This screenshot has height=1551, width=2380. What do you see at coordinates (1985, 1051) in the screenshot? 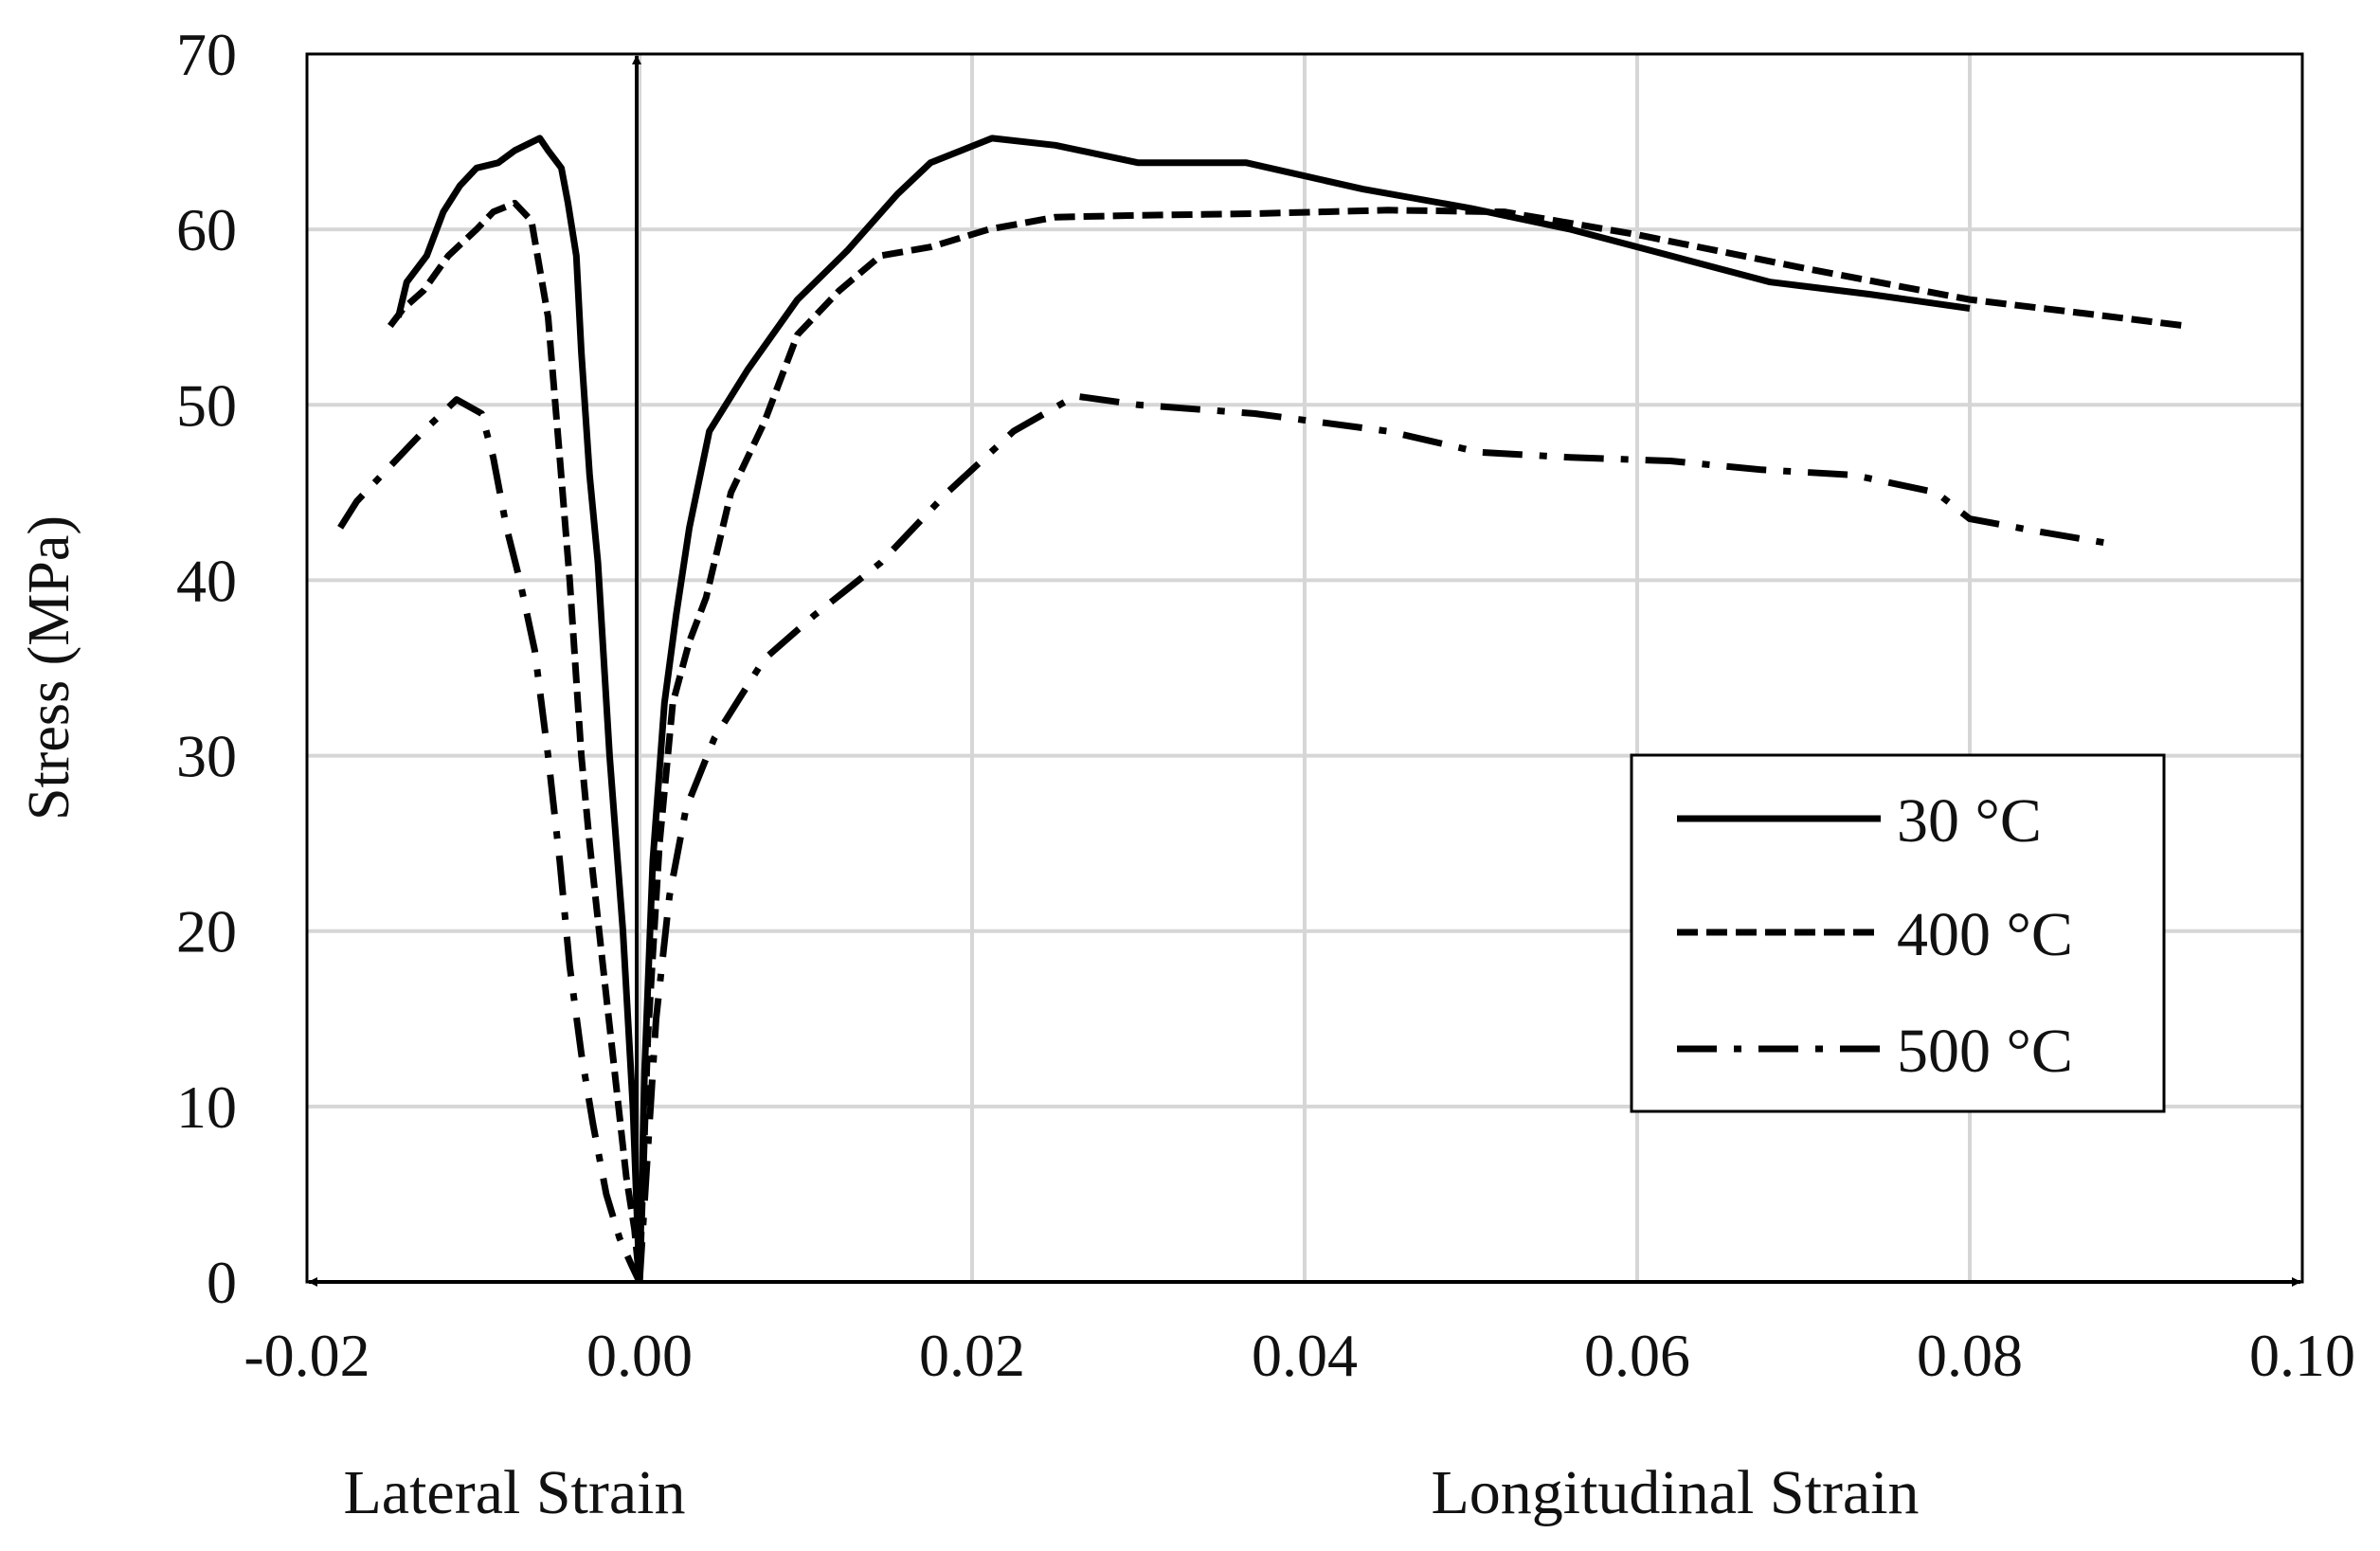
I see `legend-label-500c: 500 °C` at bounding box center [1985, 1051].